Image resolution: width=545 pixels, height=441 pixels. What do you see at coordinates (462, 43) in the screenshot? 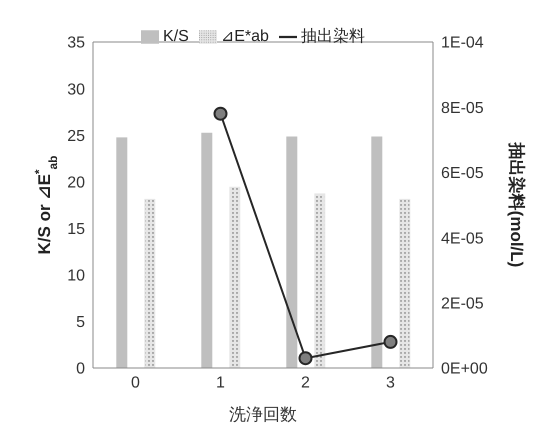
I see `y2-tick-label: 1E-04` at bounding box center [462, 43].